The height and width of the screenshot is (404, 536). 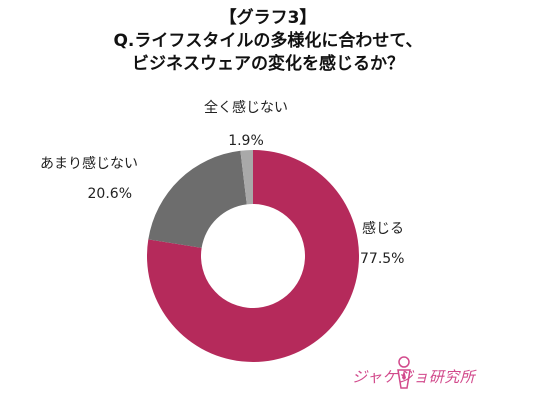 What do you see at coordinates (404, 372) in the screenshot?
I see `woman-icon` at bounding box center [404, 372].